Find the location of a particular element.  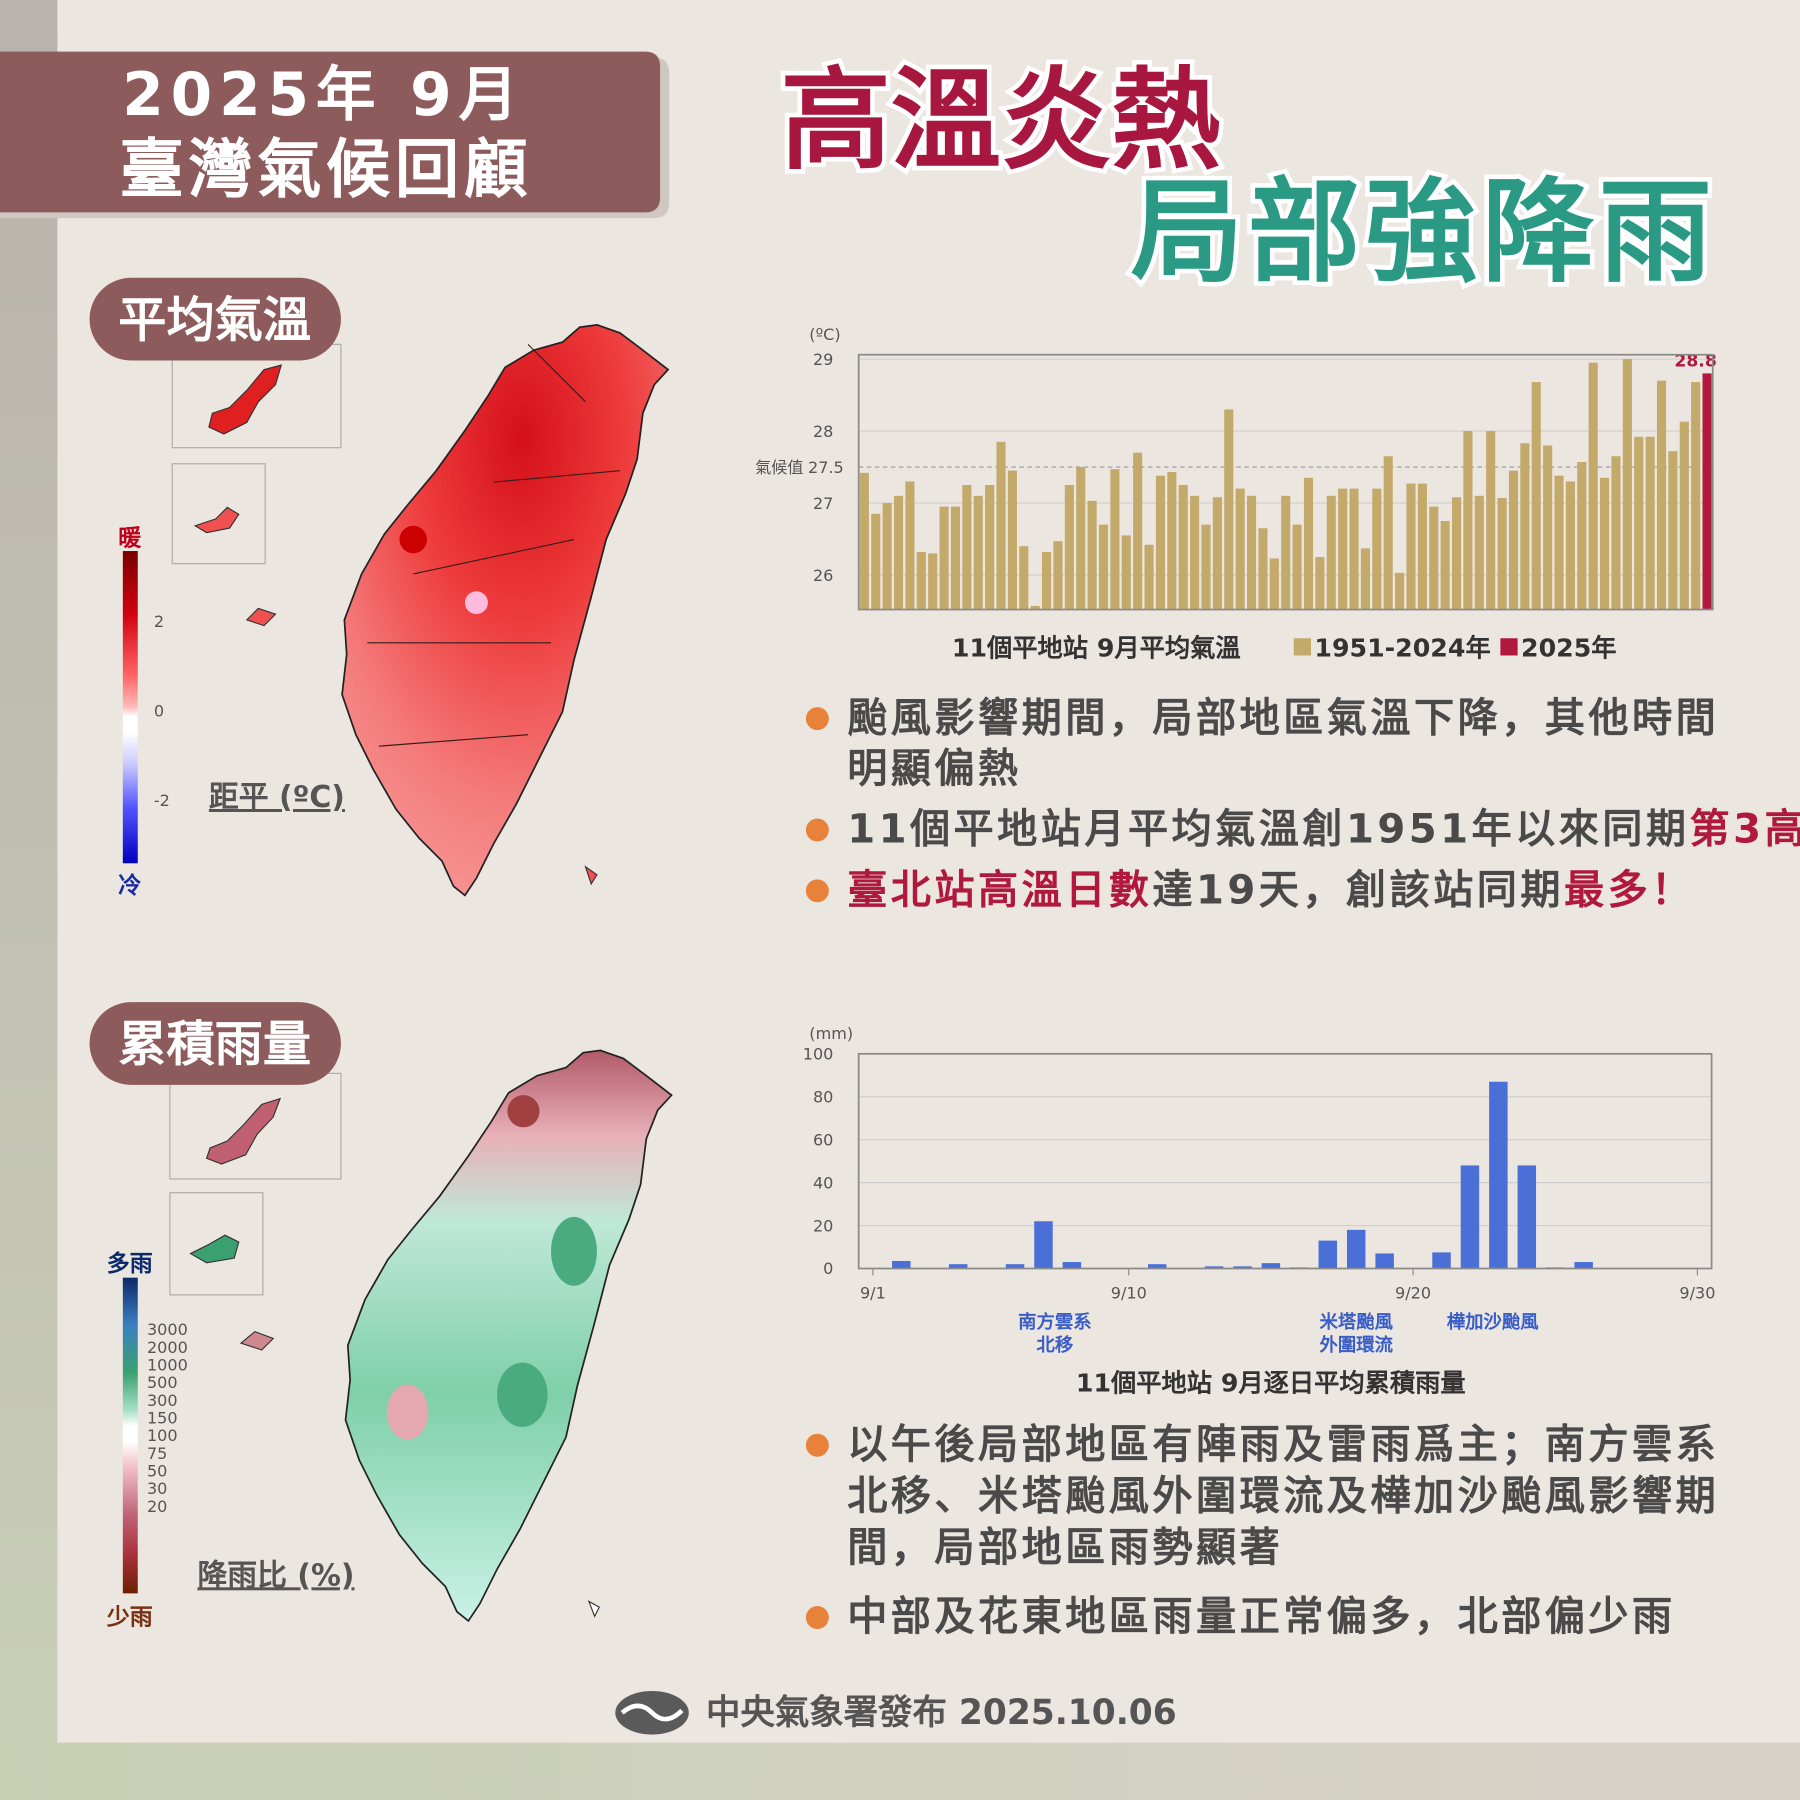

note-segment: 明顯偏熱 is located at coordinates (934, 769).